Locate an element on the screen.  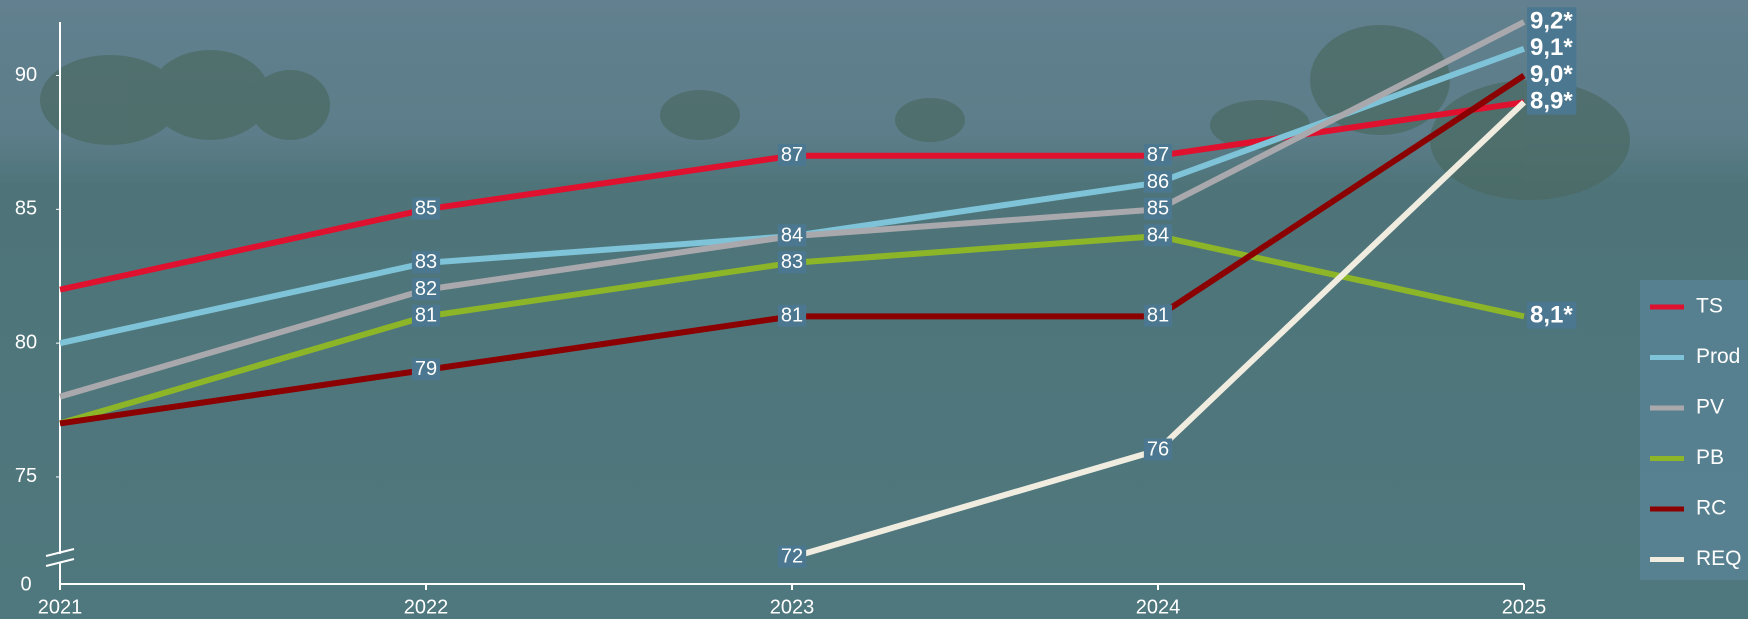
x-tick-label: 2022 is located at coordinates (426, 607).